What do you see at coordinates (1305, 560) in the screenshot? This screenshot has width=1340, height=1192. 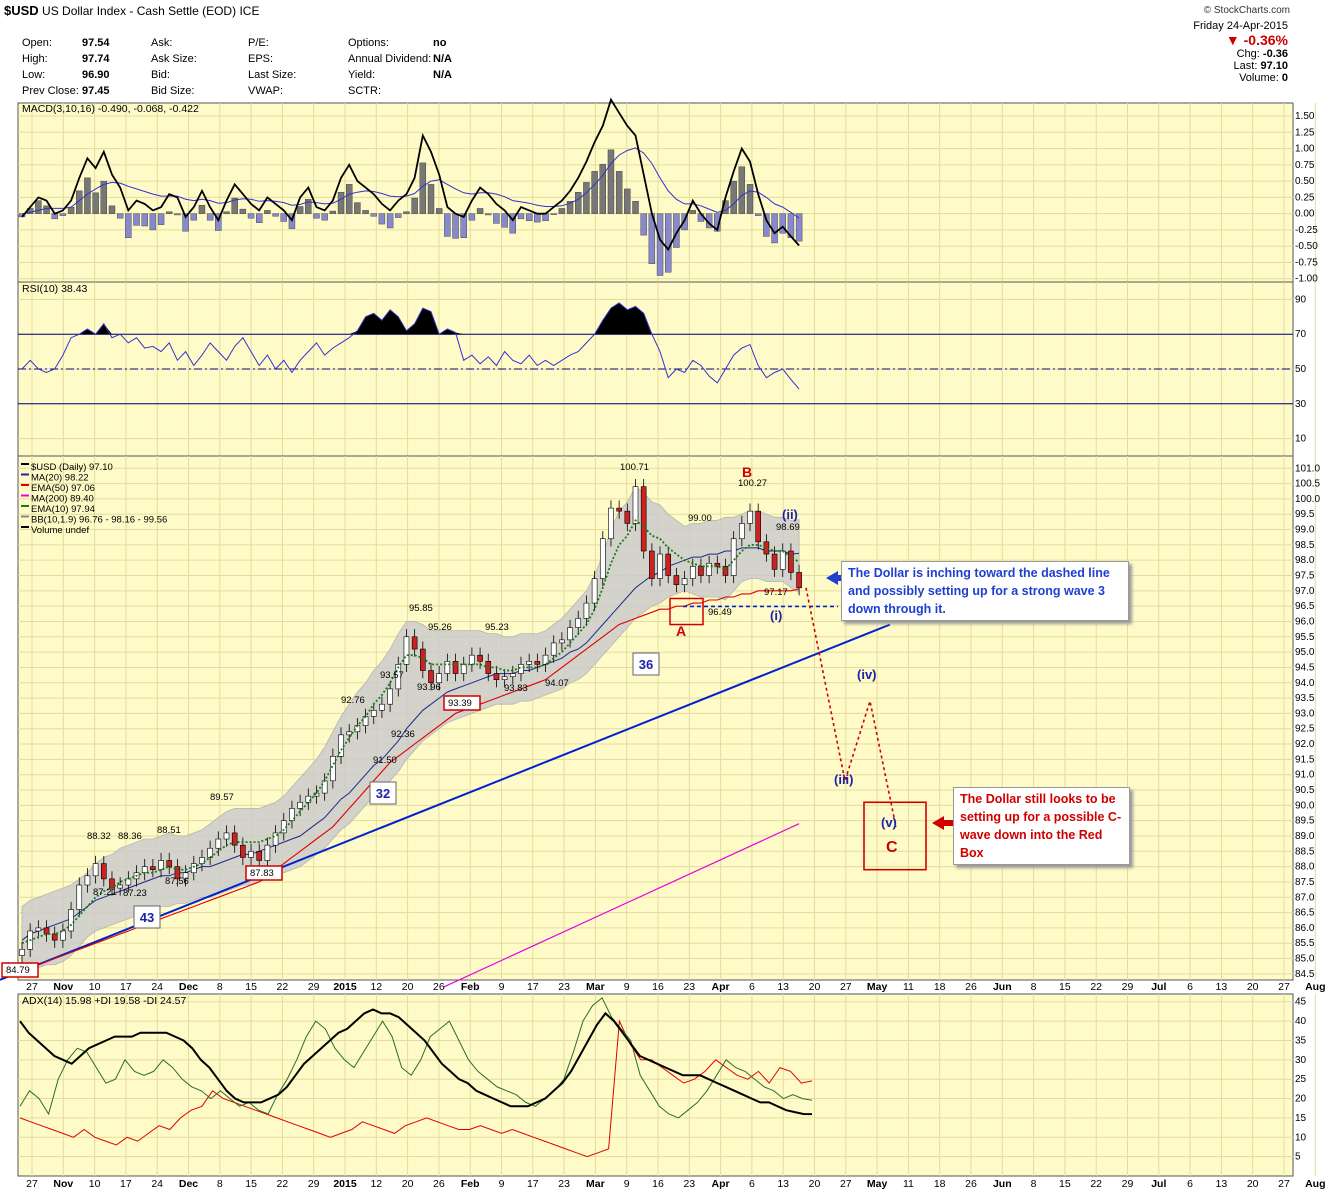 I see `price-y-tick: 98.0` at bounding box center [1305, 560].